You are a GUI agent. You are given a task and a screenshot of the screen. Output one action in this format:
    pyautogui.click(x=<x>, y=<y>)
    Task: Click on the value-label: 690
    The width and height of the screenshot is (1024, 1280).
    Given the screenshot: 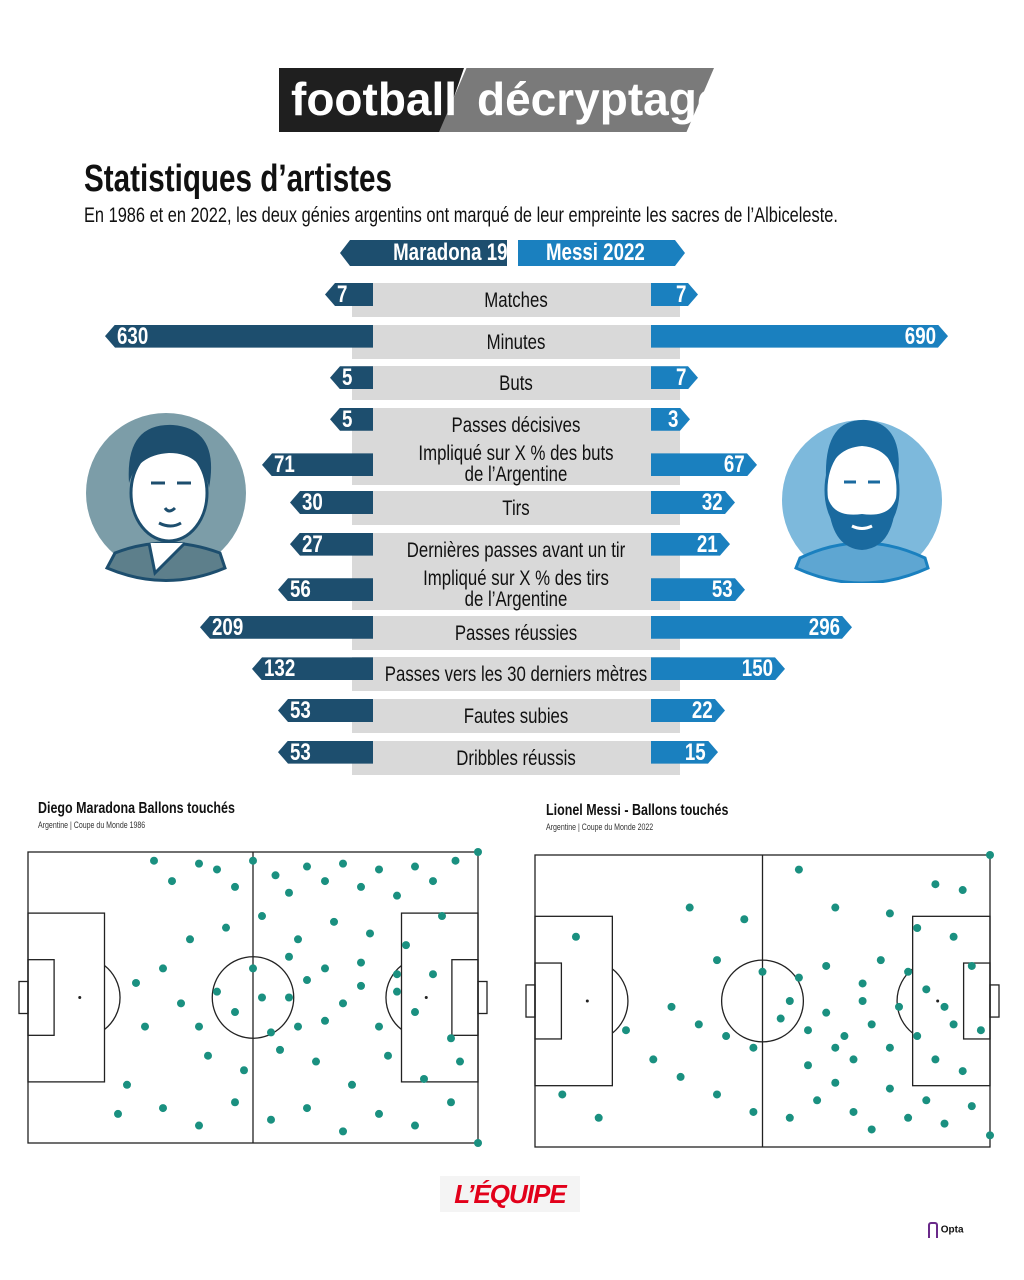 What is the action you would take?
    pyautogui.click(x=920, y=336)
    